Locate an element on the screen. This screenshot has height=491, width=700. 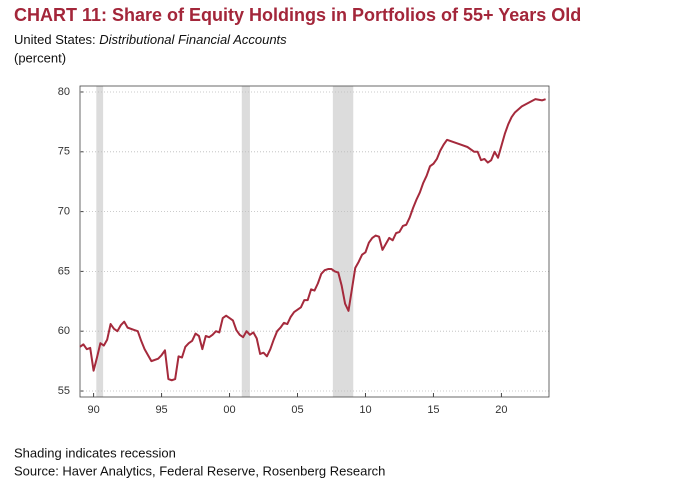
subtitle-prefix: United States: is located at coordinates (55, 39).